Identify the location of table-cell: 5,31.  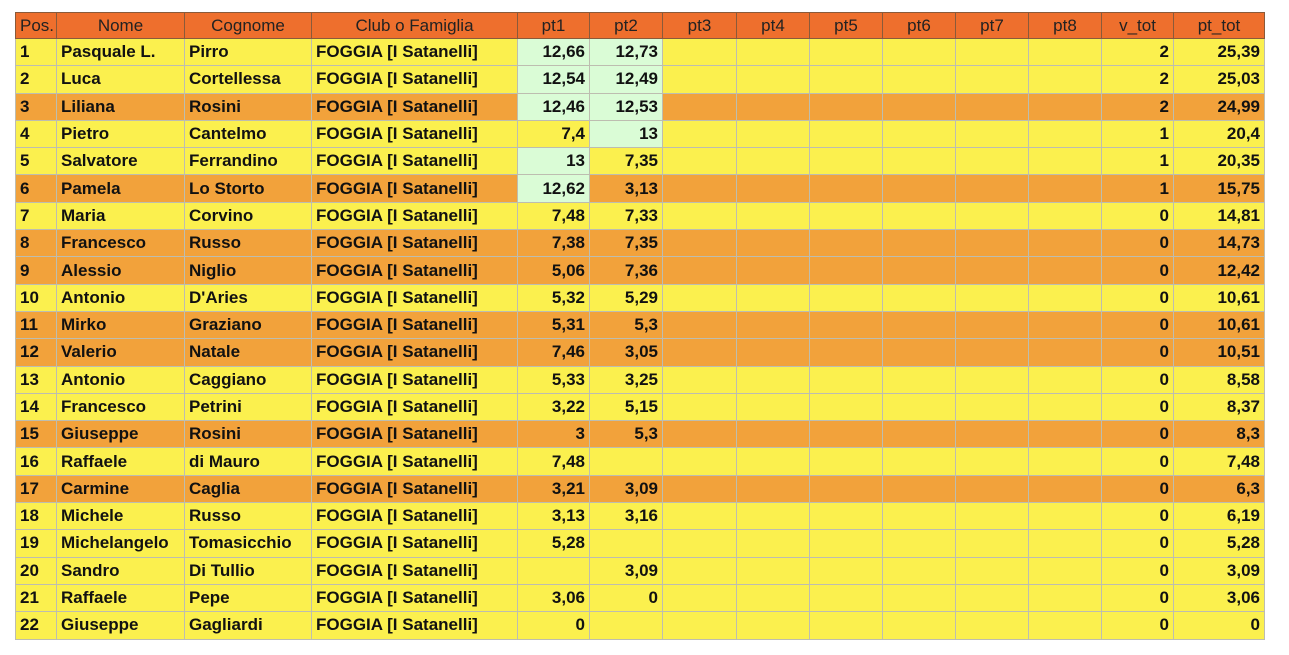
(553, 325).